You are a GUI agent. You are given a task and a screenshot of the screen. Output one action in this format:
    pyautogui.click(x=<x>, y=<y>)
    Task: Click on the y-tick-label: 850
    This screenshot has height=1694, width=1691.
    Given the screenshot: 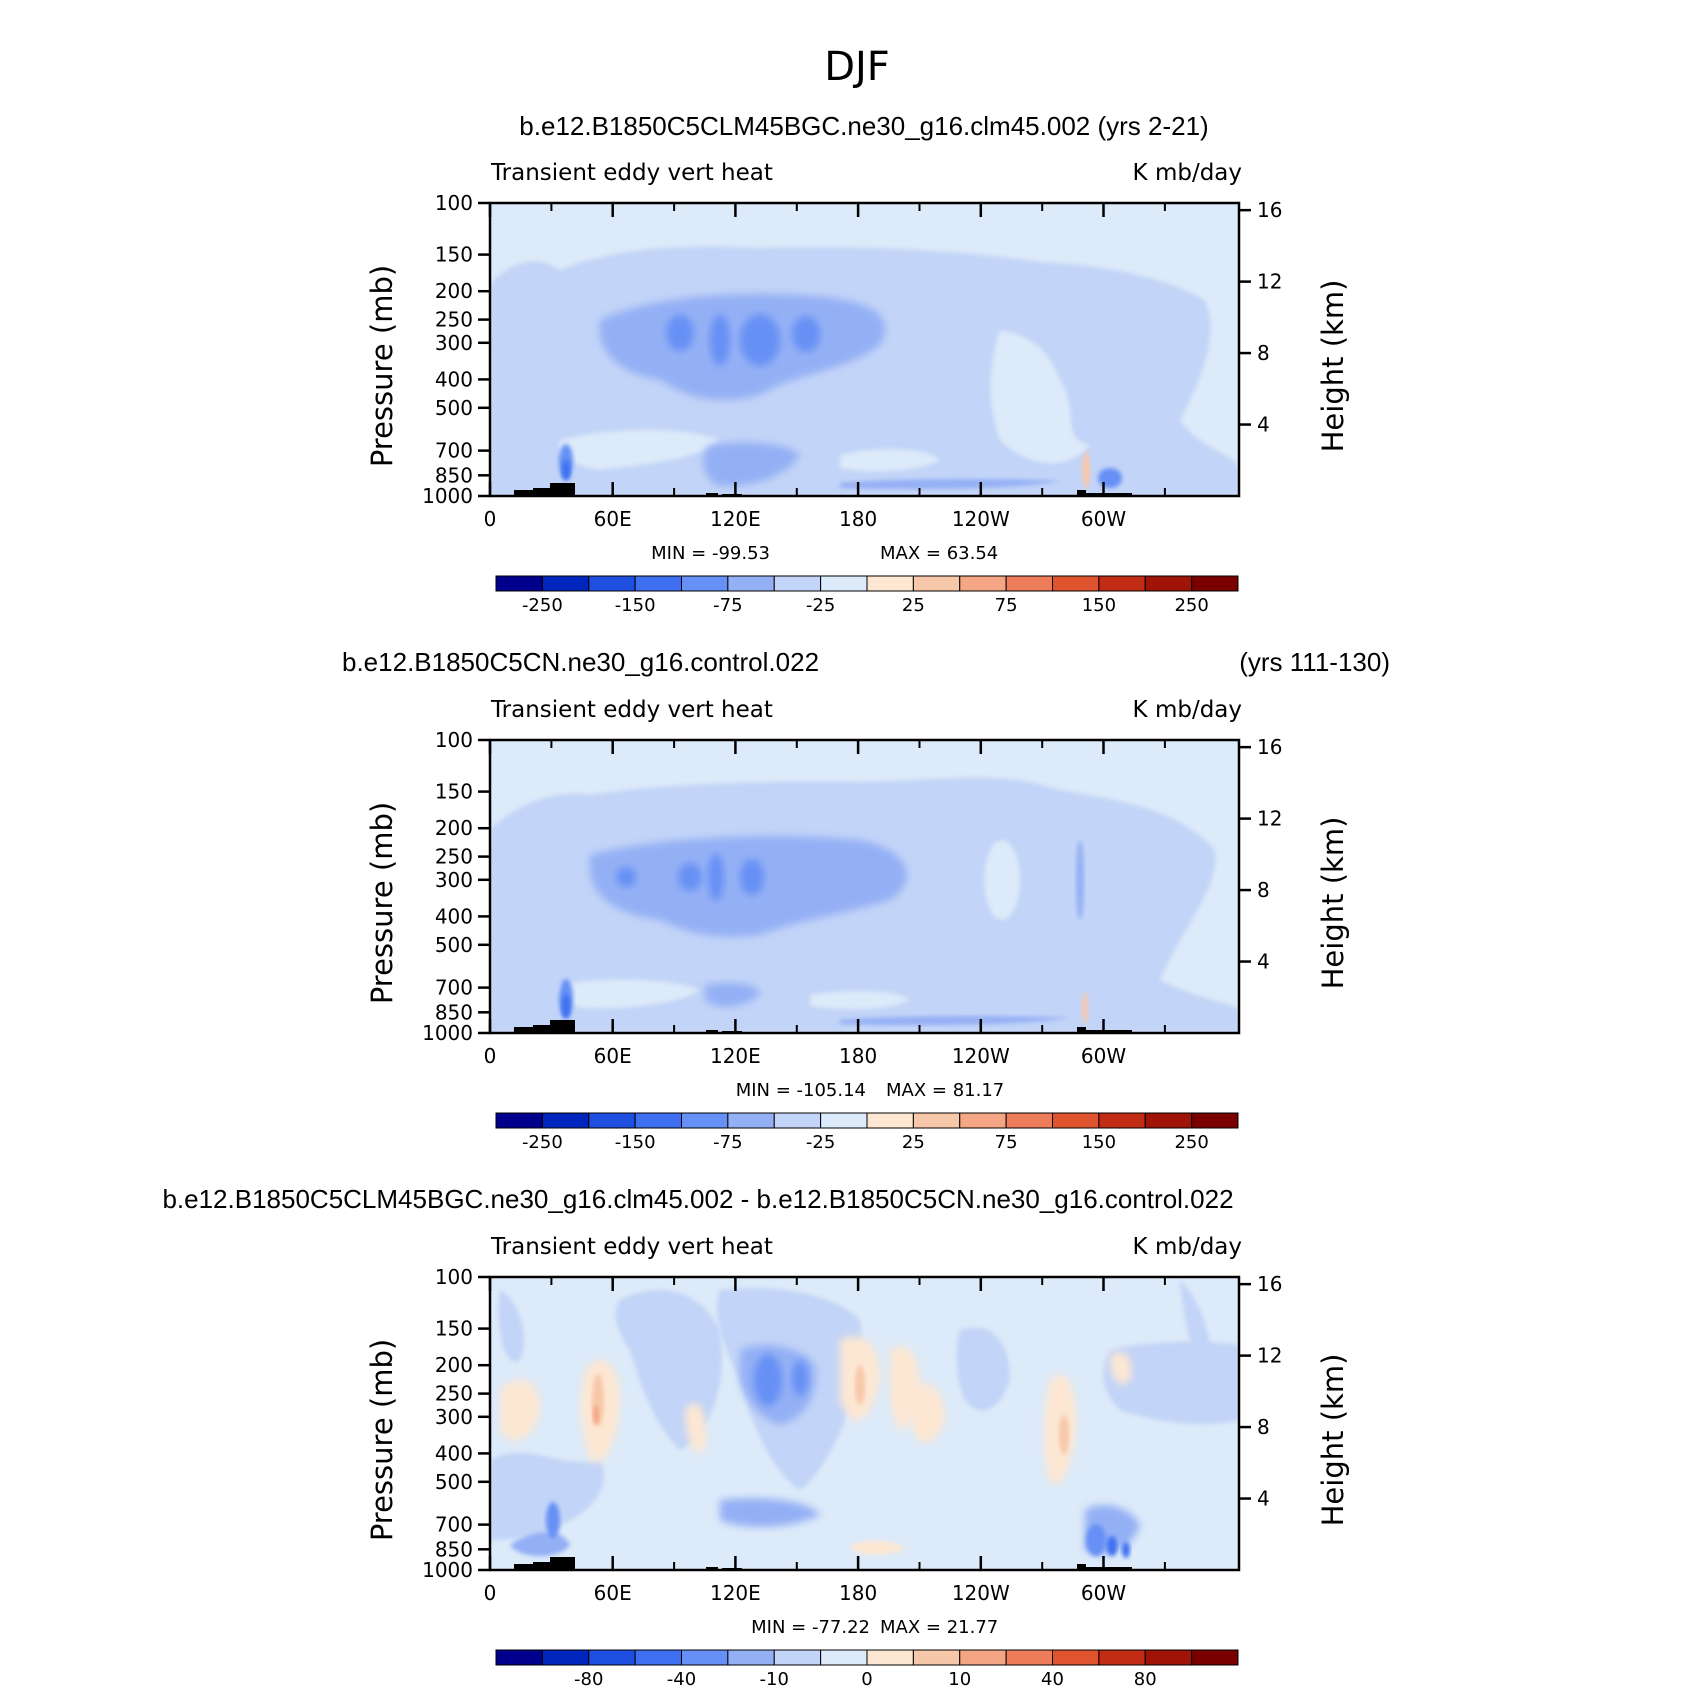 What is the action you would take?
    pyautogui.click(x=454, y=1012)
    